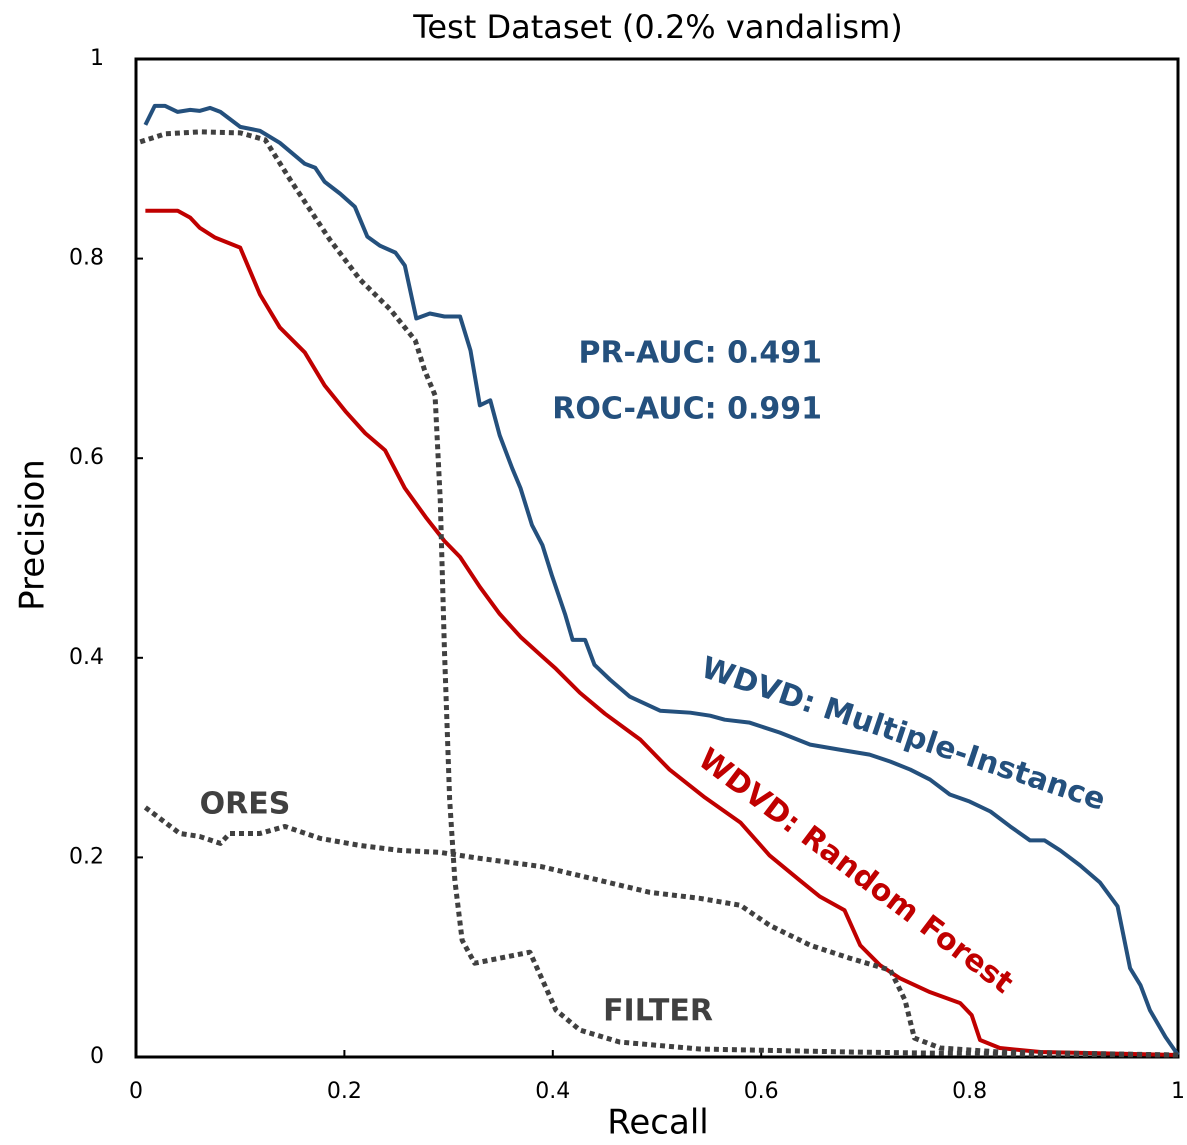 Image resolution: width=1187 pixels, height=1145 pixels. What do you see at coordinates (86, 258) in the screenshot?
I see `y-tick-label: 0.8` at bounding box center [86, 258].